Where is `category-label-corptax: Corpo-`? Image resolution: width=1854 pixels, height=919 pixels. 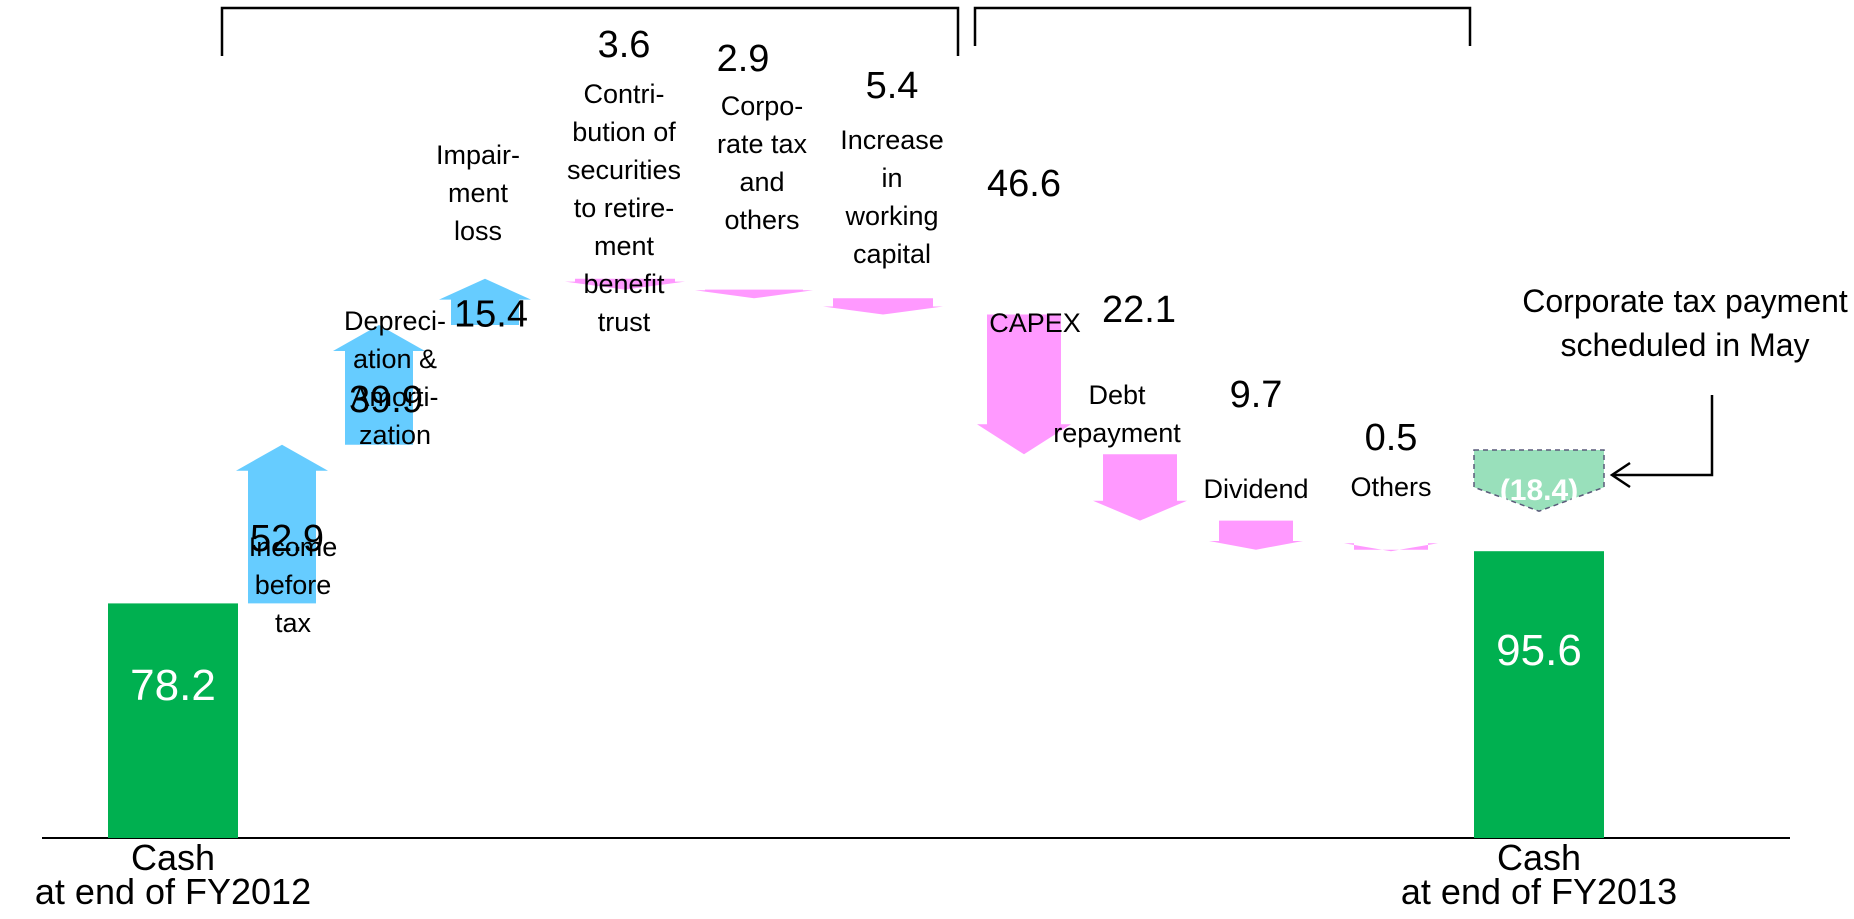
category-label-corptax: Corpo- is located at coordinates (762, 106).